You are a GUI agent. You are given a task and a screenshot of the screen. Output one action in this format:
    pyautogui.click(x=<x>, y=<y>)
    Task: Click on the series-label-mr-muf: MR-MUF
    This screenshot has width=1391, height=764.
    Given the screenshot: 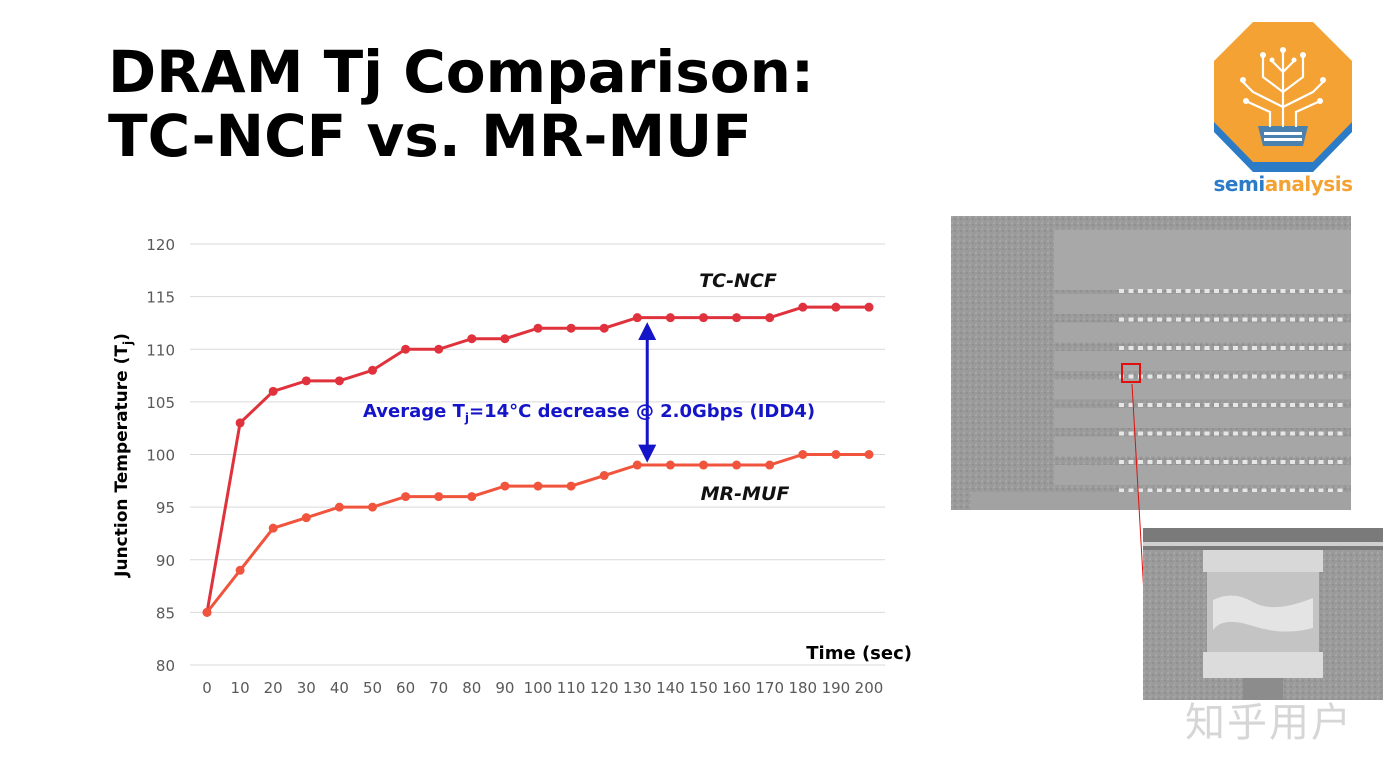 What is the action you would take?
    pyautogui.click(x=745, y=494)
    